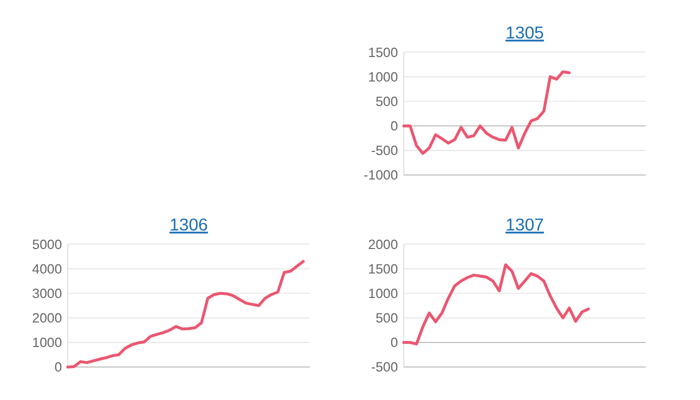 This screenshot has height=400, width=700. What do you see at coordinates (47, 294) in the screenshot?
I see `y-tick-label: 3000` at bounding box center [47, 294].